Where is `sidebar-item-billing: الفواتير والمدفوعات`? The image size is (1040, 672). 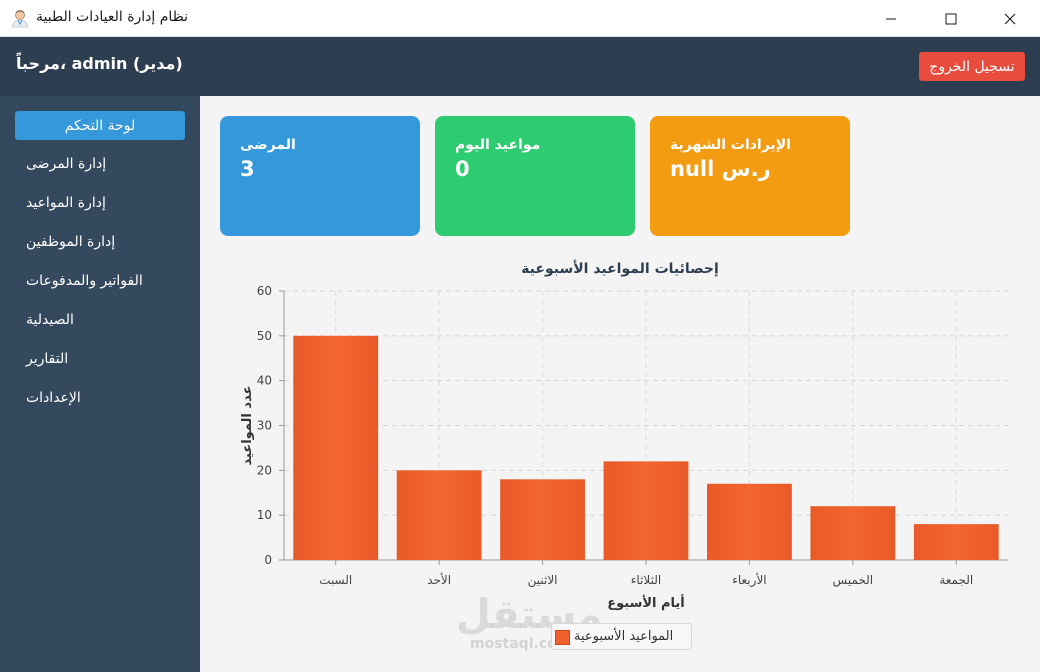 sidebar-item-billing: الفواتير والمدفوعات is located at coordinates (84, 281).